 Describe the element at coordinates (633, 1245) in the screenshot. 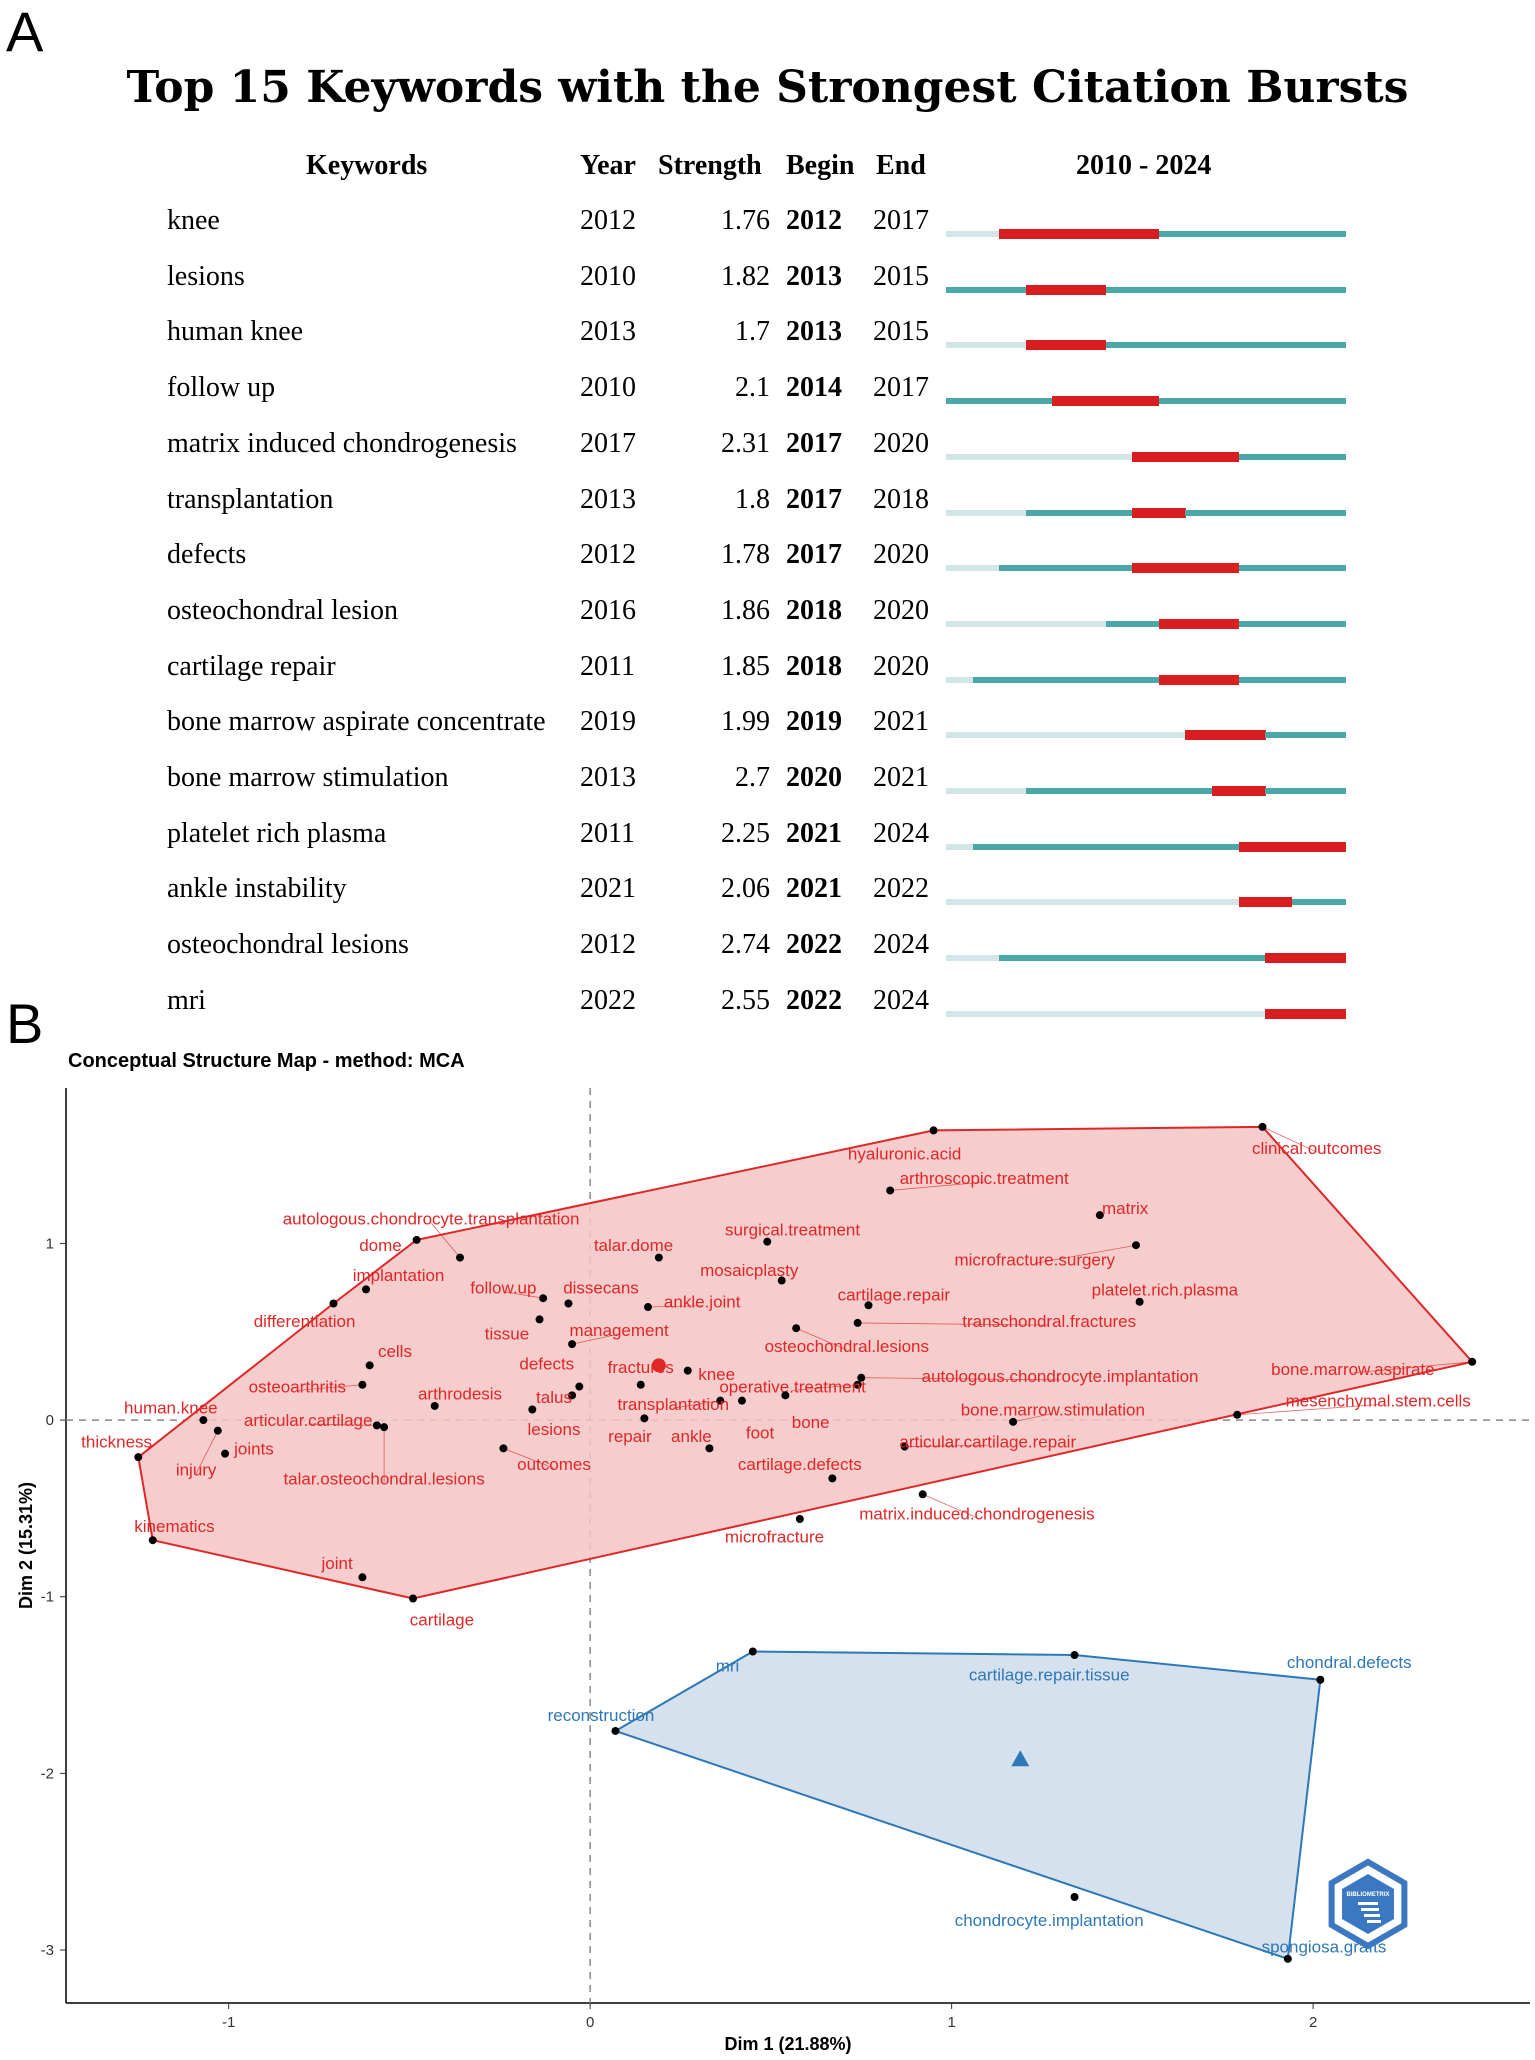

I see `data-point-label: talar.dome` at that location.